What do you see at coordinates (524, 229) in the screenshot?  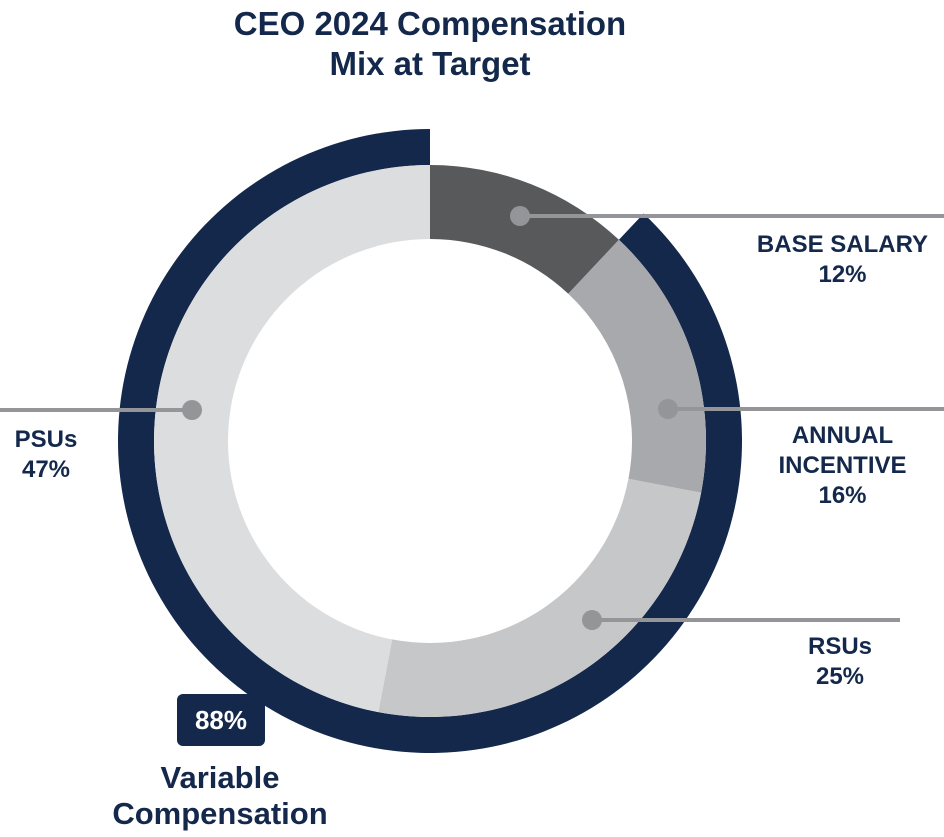 I see `slice-base-salary` at bounding box center [524, 229].